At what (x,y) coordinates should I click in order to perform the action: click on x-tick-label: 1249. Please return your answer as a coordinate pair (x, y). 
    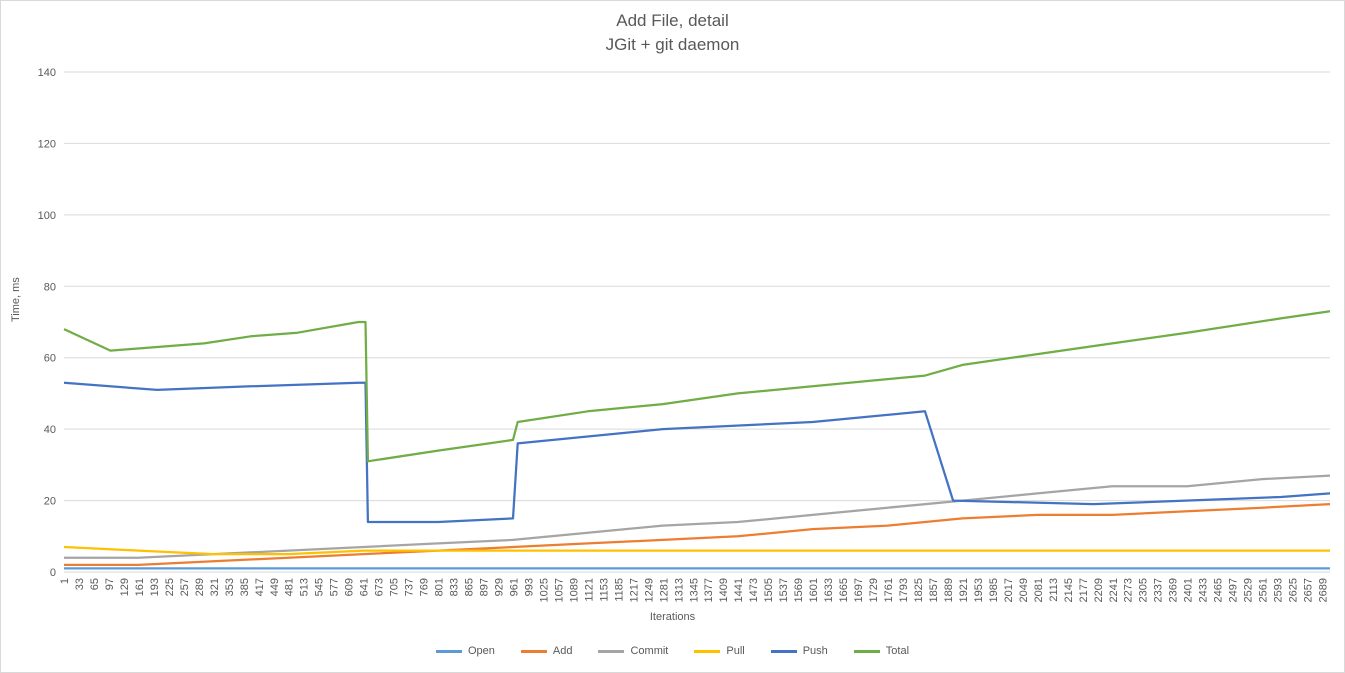
    Looking at the image, I should click on (649, 590).